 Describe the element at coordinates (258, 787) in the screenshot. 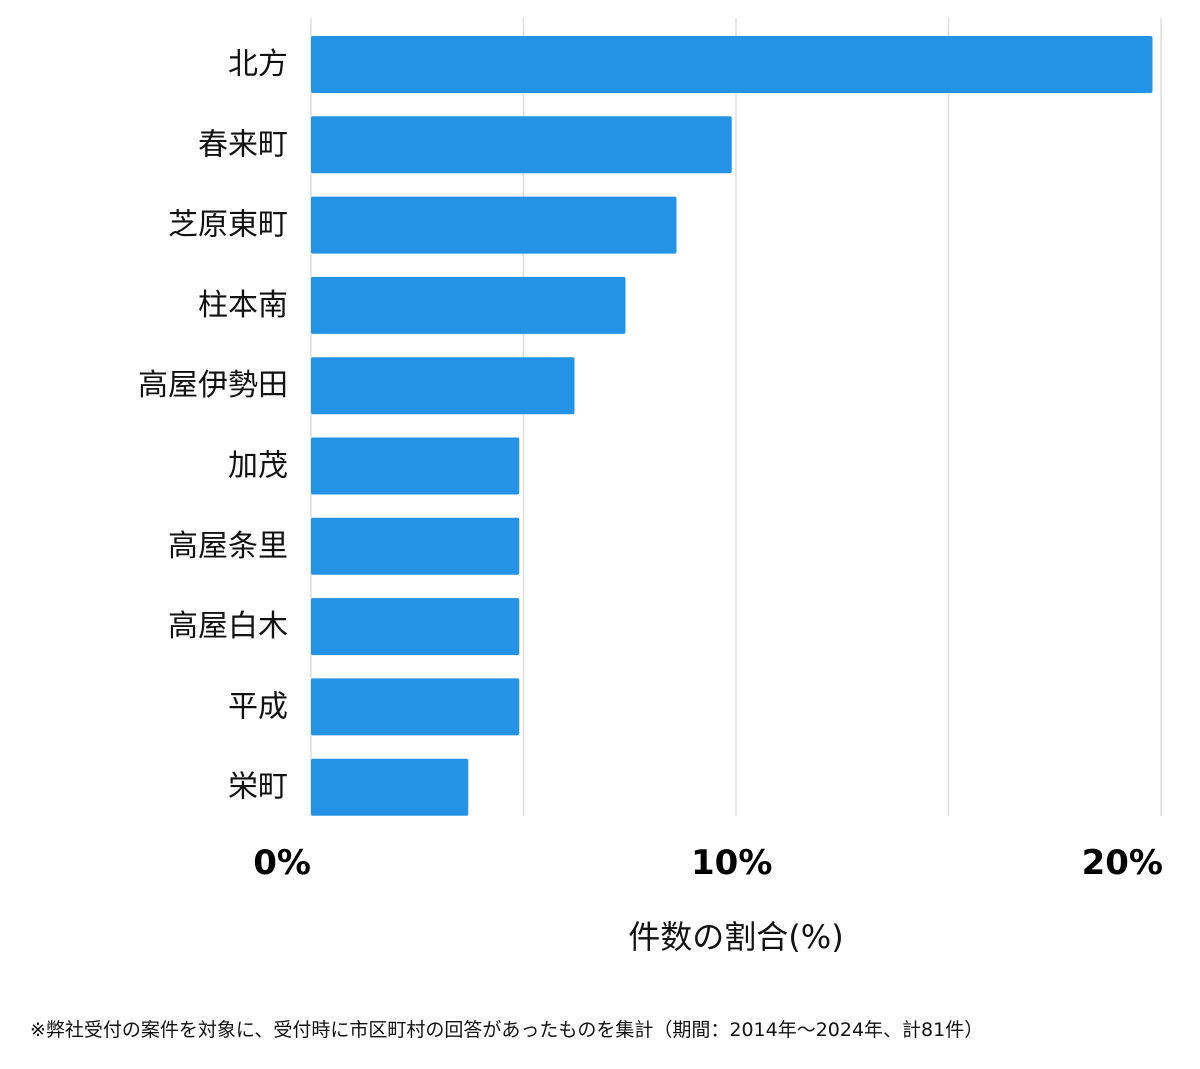

I see `category-label: 栄町` at that location.